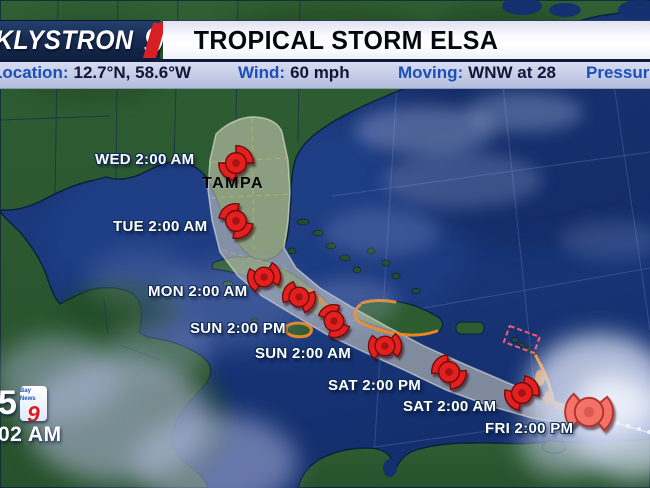 The image size is (650, 488). What do you see at coordinates (198, 291) in the screenshot?
I see `time-label-mon: MON 2:00 AM` at bounding box center [198, 291].